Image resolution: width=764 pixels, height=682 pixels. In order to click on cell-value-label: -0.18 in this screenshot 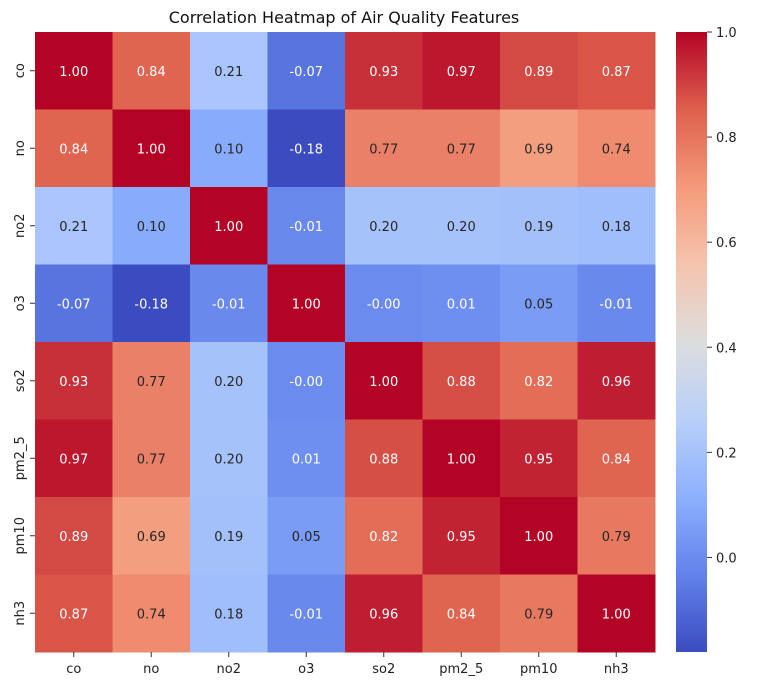, I will do `click(306, 149)`.